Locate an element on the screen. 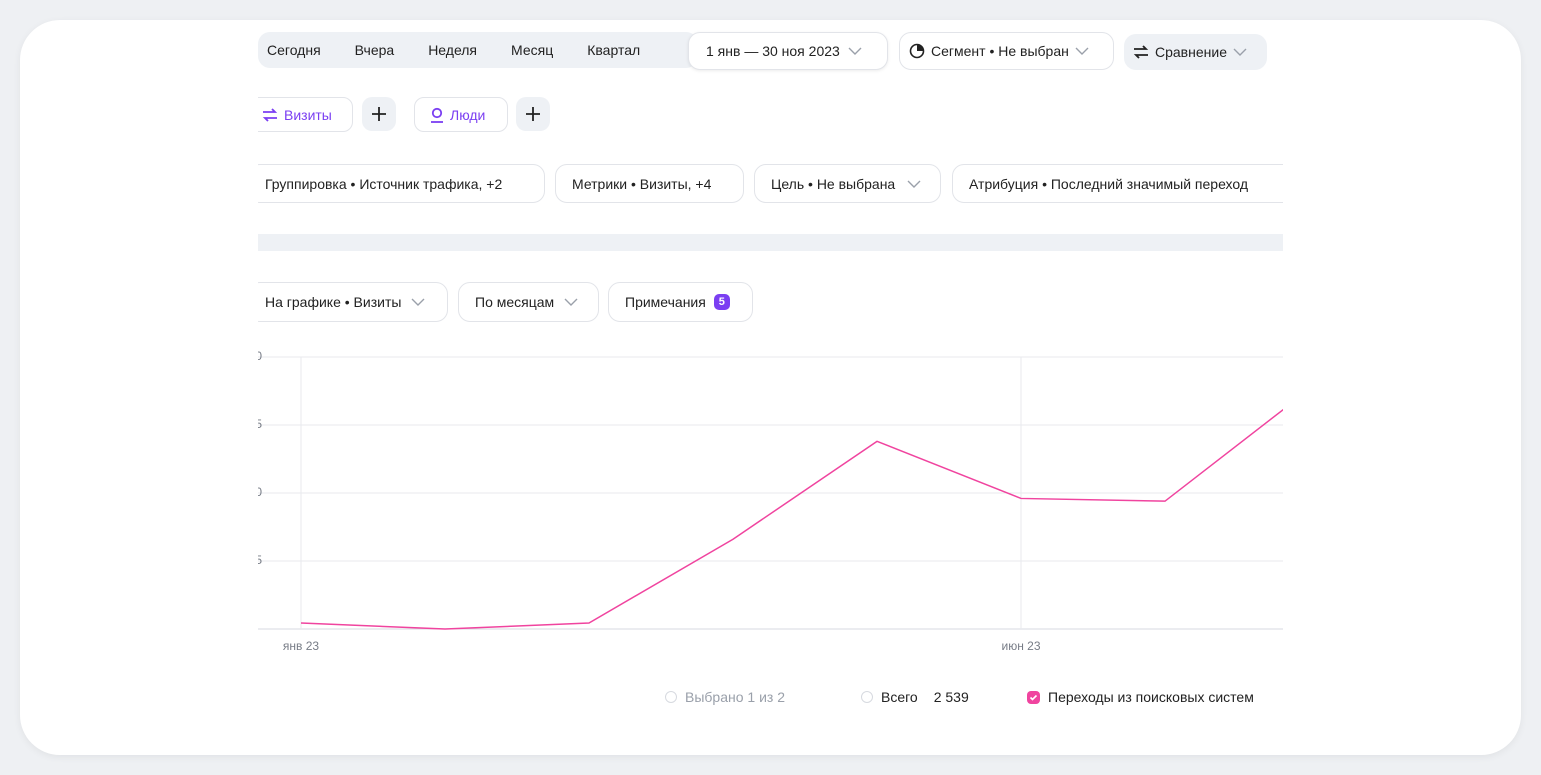 Image resolution: width=1541 pixels, height=775 pixels. chart-period: По месяцам is located at coordinates (528, 302).